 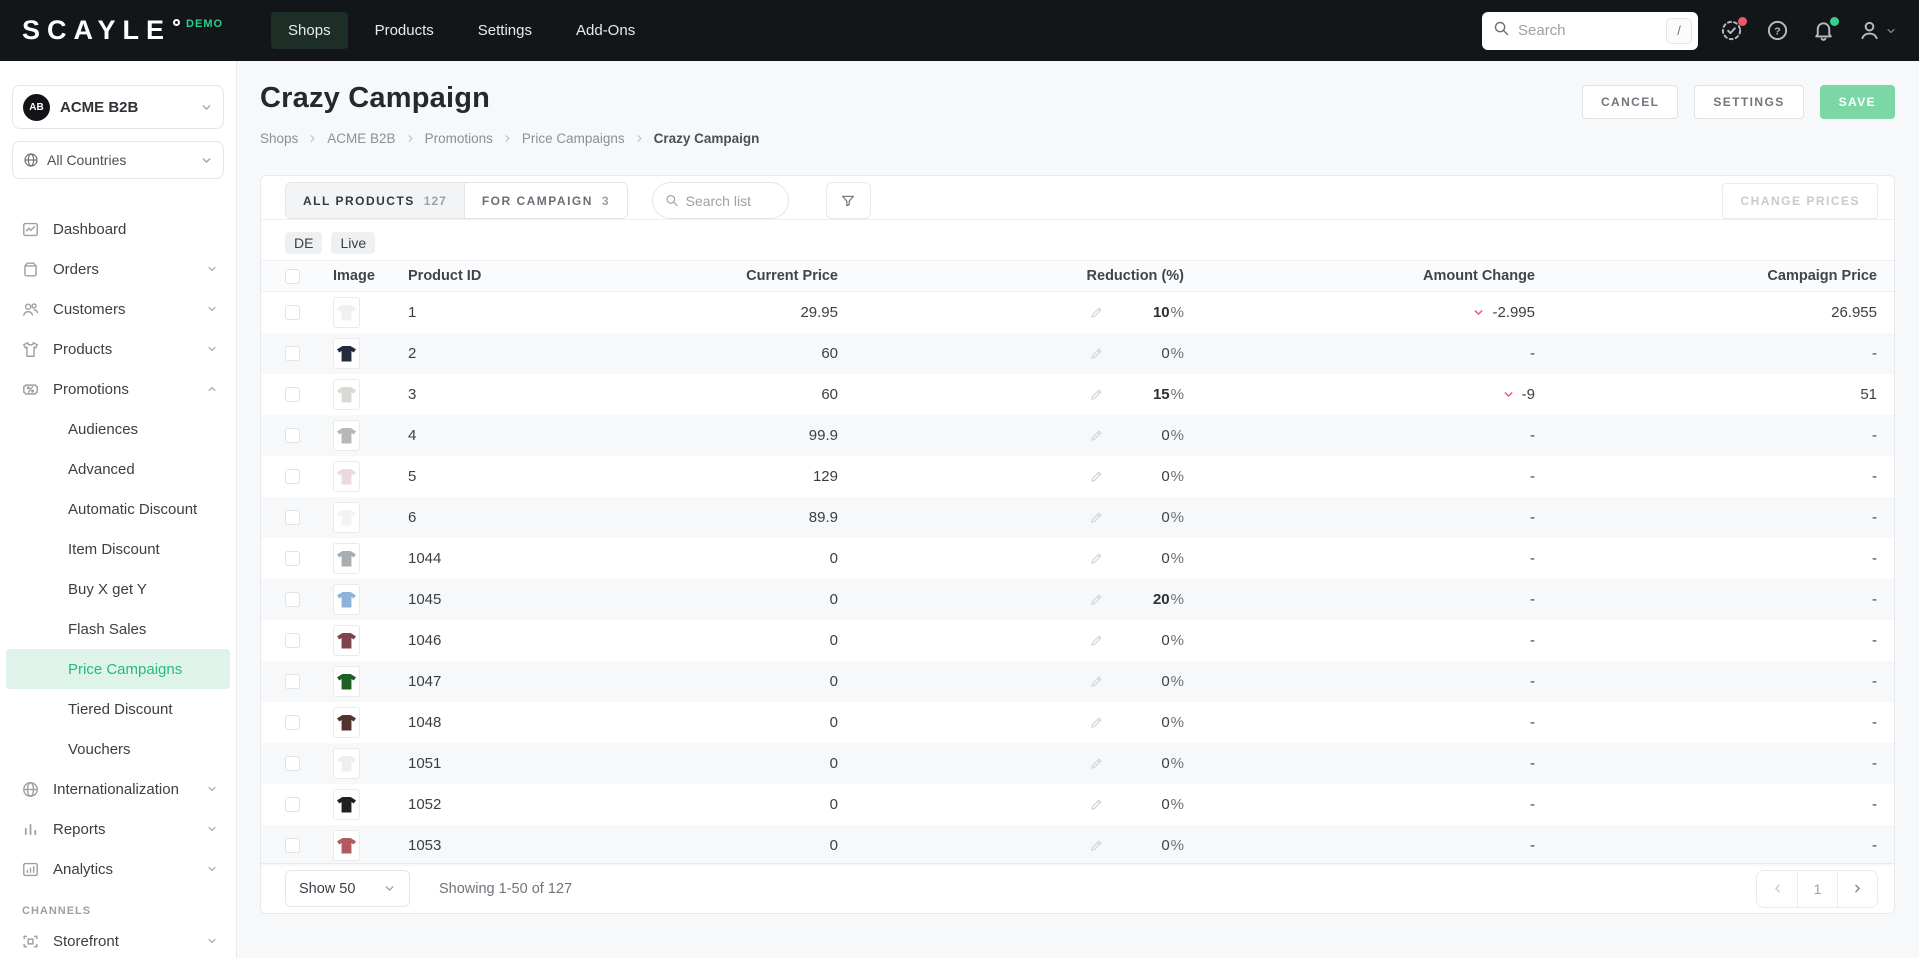 What do you see at coordinates (120, 709) in the screenshot?
I see `sidebar-item-tiered-discount: Tiered Discount` at bounding box center [120, 709].